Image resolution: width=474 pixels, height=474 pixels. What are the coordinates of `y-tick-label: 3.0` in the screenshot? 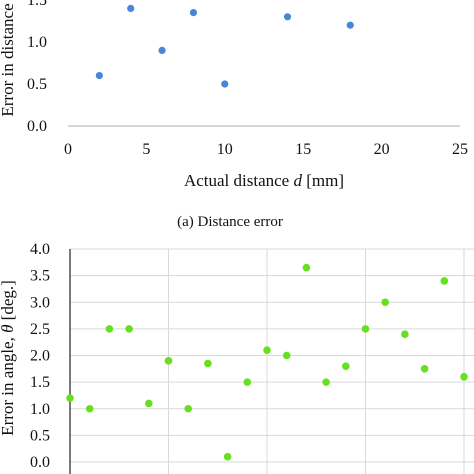 It's located at (40, 302).